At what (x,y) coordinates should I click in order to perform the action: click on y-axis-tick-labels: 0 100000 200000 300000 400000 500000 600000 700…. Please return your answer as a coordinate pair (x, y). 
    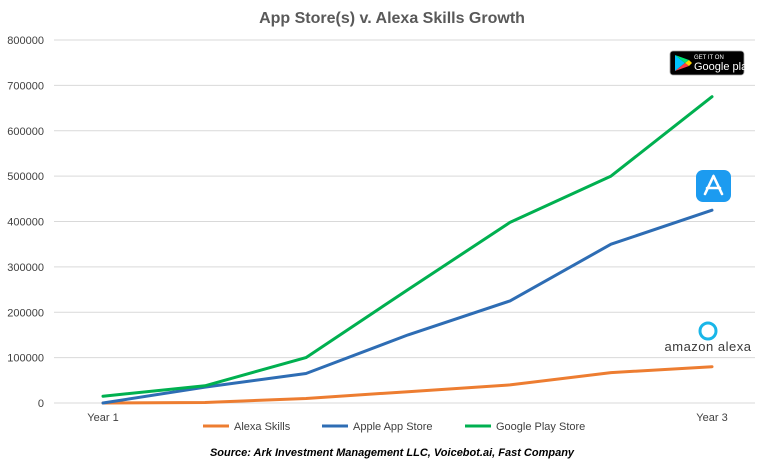
    Looking at the image, I should click on (25, 222).